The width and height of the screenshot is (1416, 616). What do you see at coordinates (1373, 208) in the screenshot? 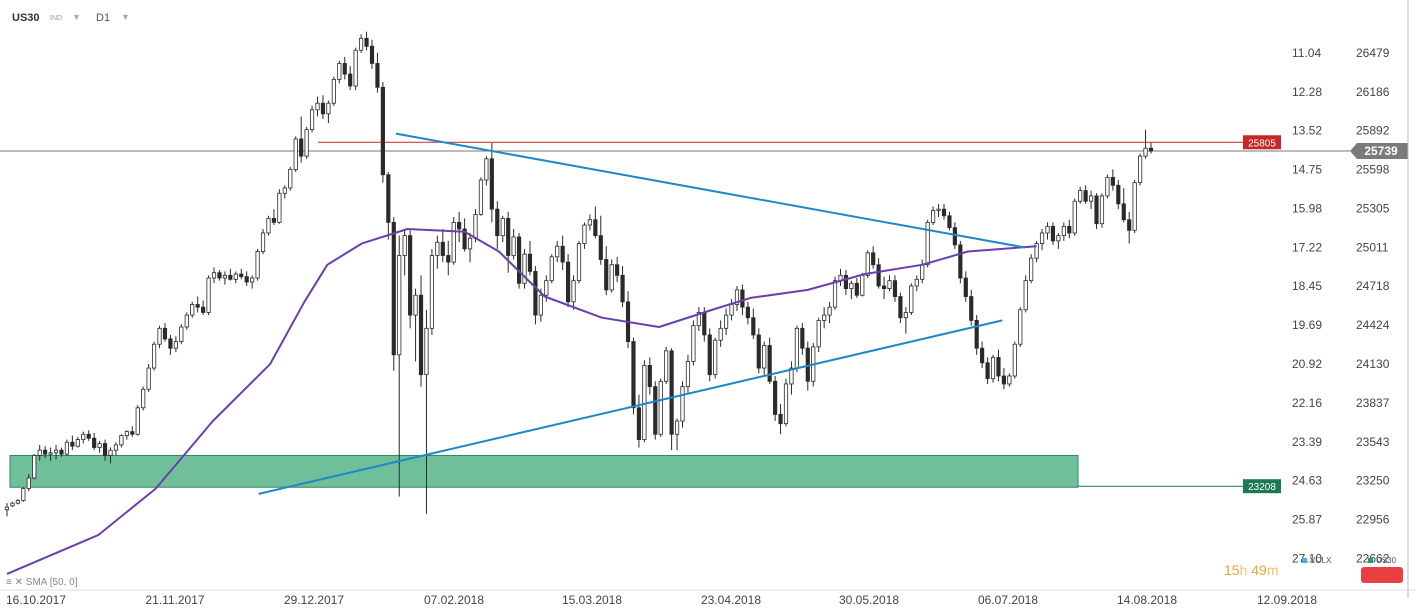
I see `price-tick-label: 25305` at bounding box center [1373, 208].